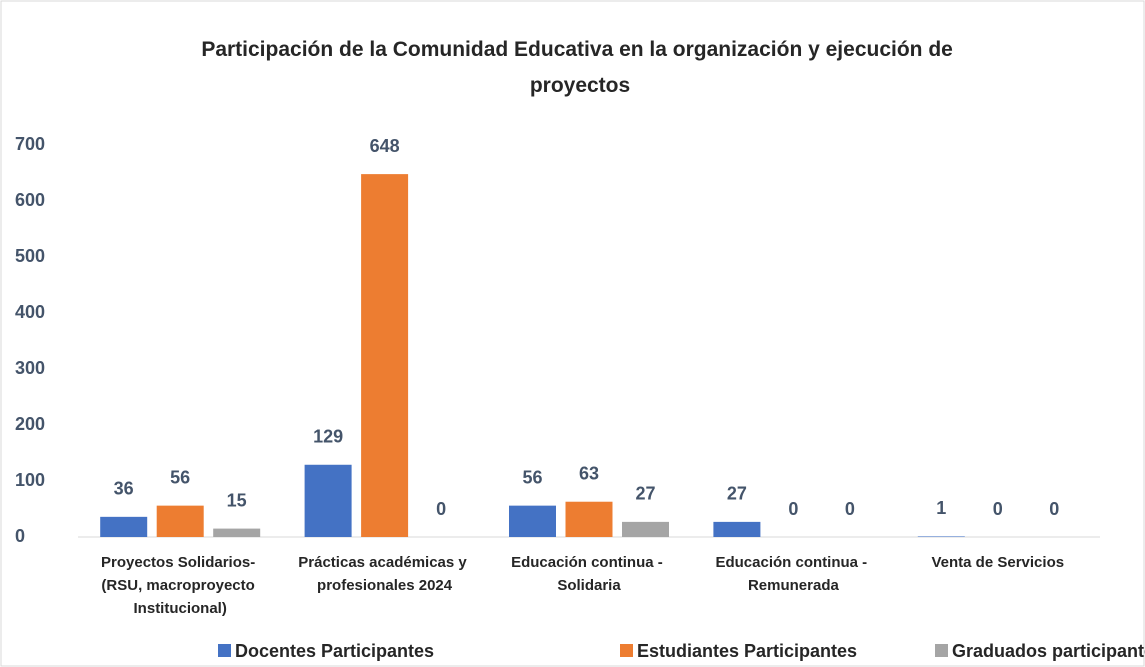 This screenshot has height=667, width=1145. I want to click on data-label: 15, so click(237, 500).